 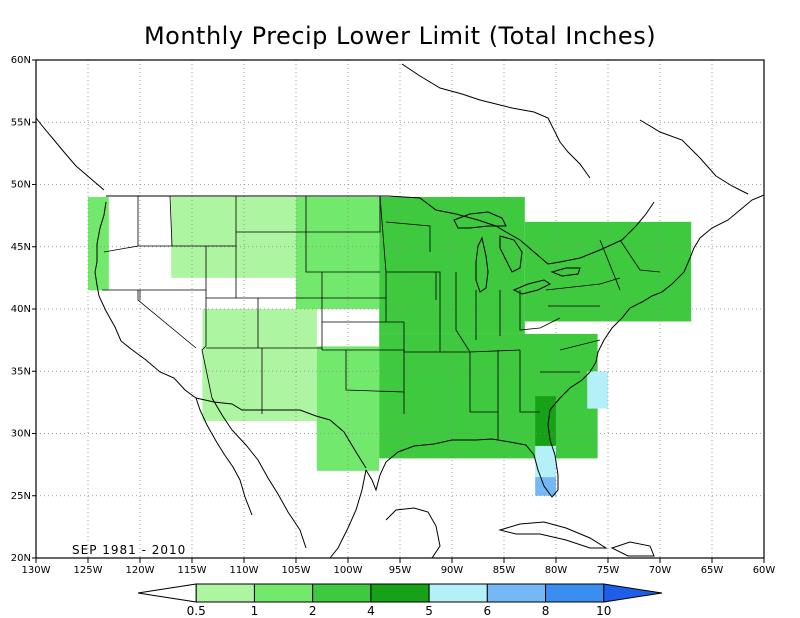 I want to click on legend-tick-label: 8, so click(x=546, y=611).